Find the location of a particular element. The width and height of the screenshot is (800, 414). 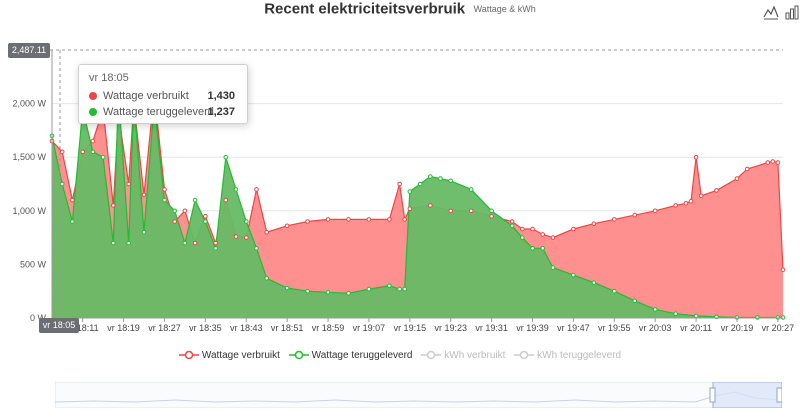

x-tick-label: vr 18:43 is located at coordinates (246, 328).